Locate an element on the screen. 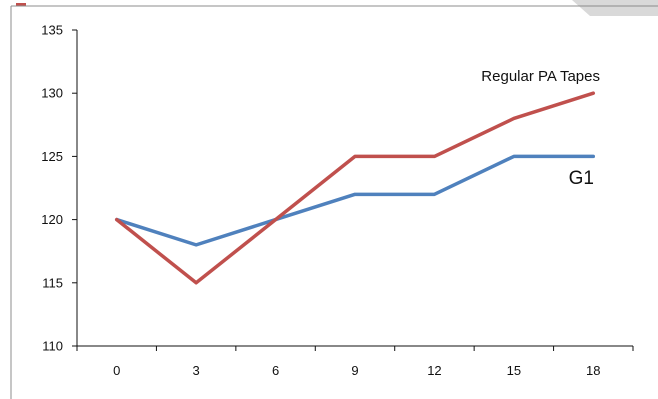 The image size is (658, 399). x-tick-label: 15 is located at coordinates (514, 370).